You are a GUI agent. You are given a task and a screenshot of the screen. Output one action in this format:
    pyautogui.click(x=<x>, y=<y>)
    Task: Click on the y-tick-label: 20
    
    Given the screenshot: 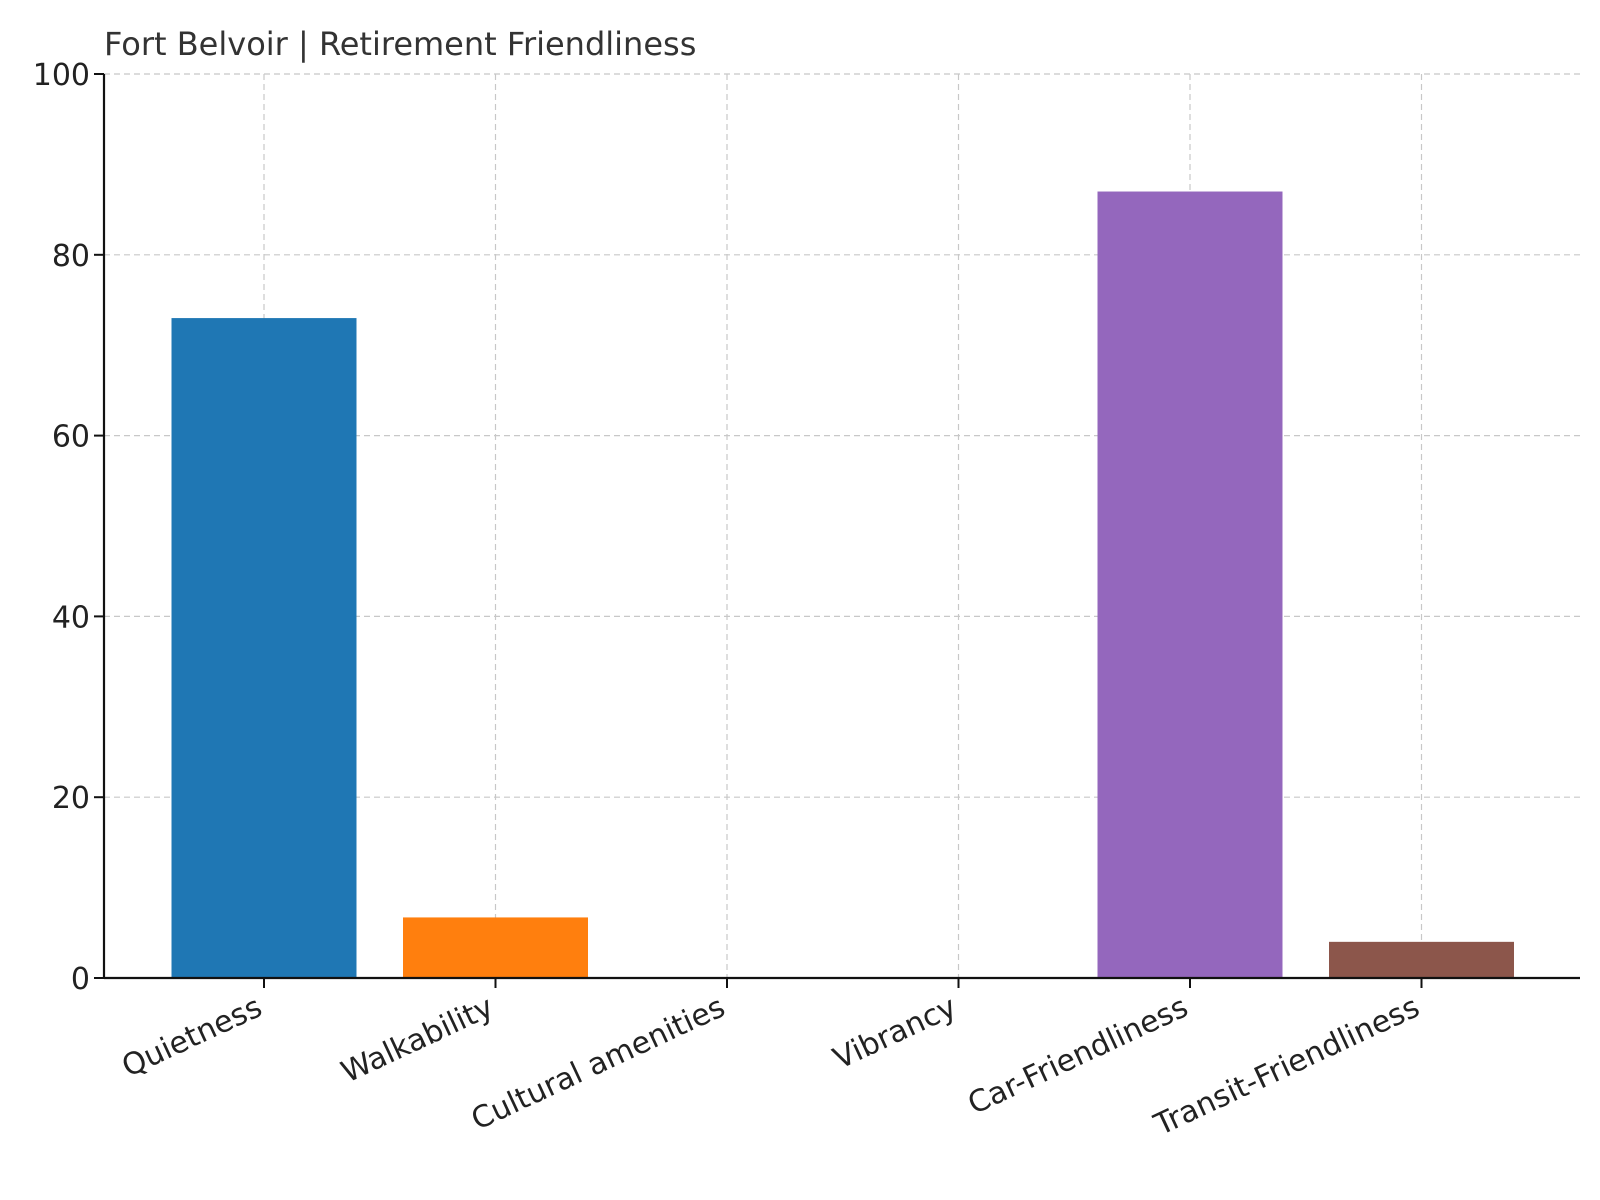 What is the action you would take?
    pyautogui.click(x=71, y=798)
    